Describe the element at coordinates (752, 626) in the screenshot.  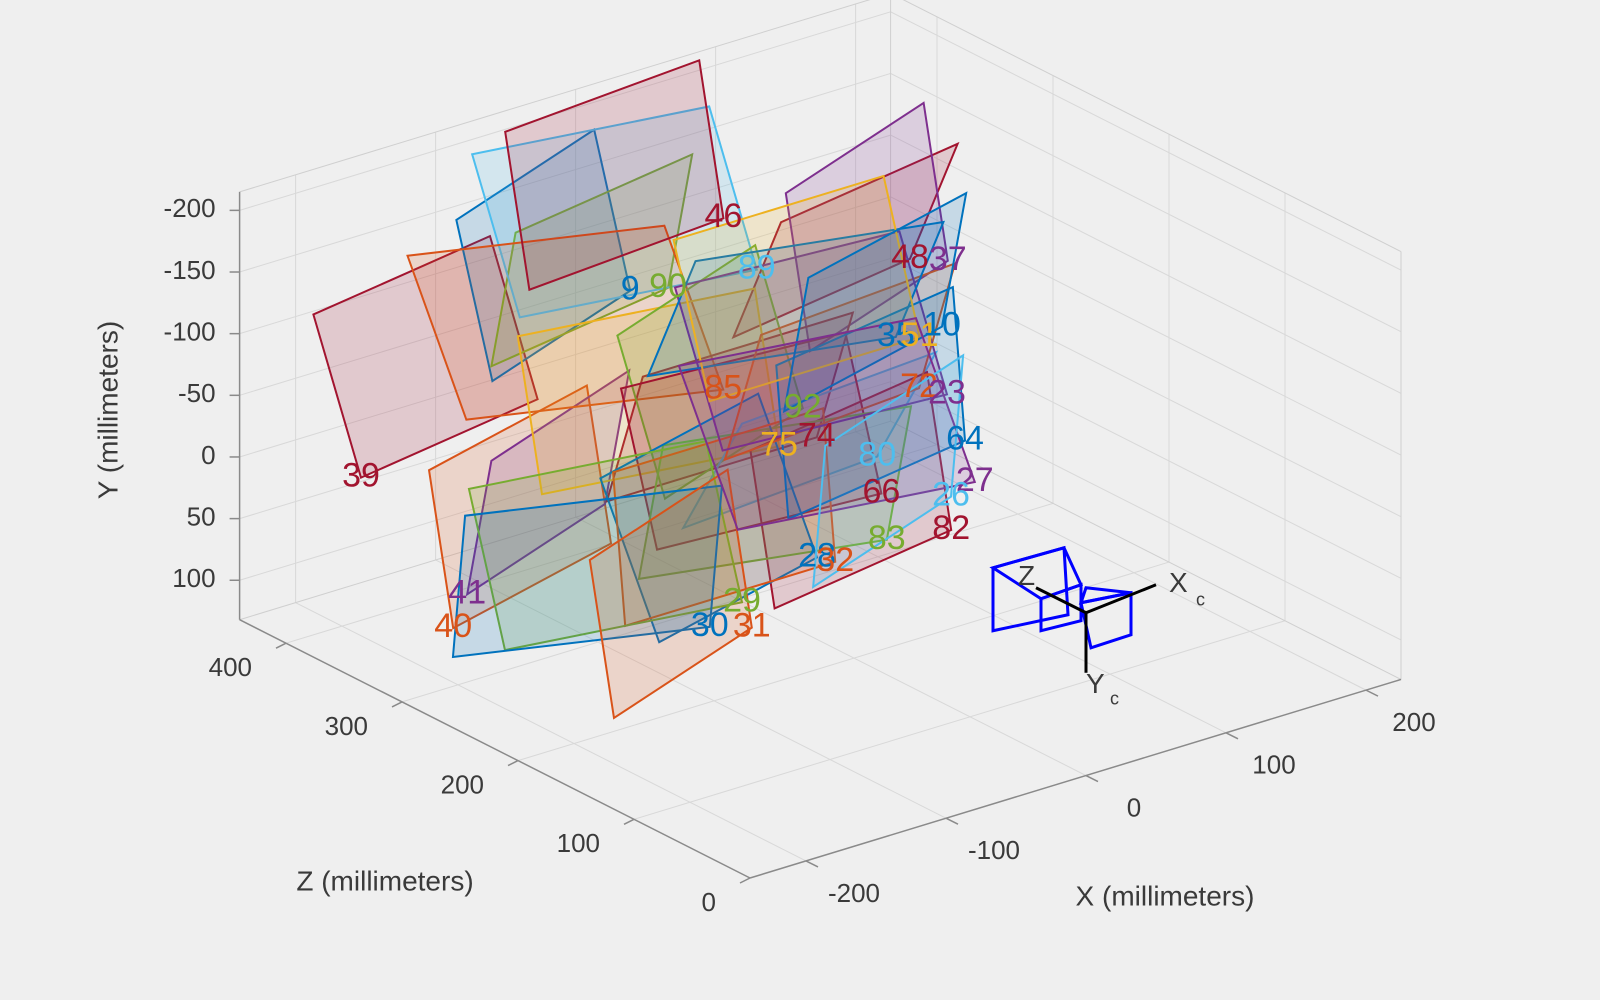
I see `board-label: 31` at that location.